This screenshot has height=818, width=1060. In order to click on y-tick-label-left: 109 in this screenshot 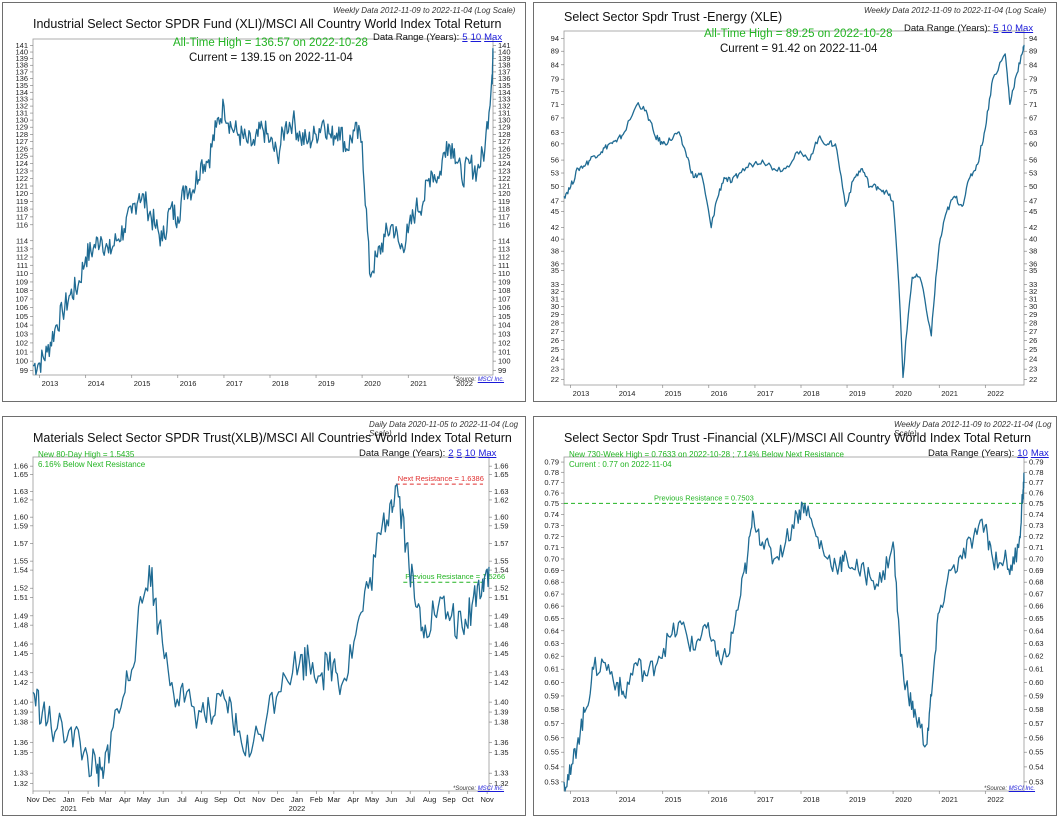, I will do `click(21, 281)`.